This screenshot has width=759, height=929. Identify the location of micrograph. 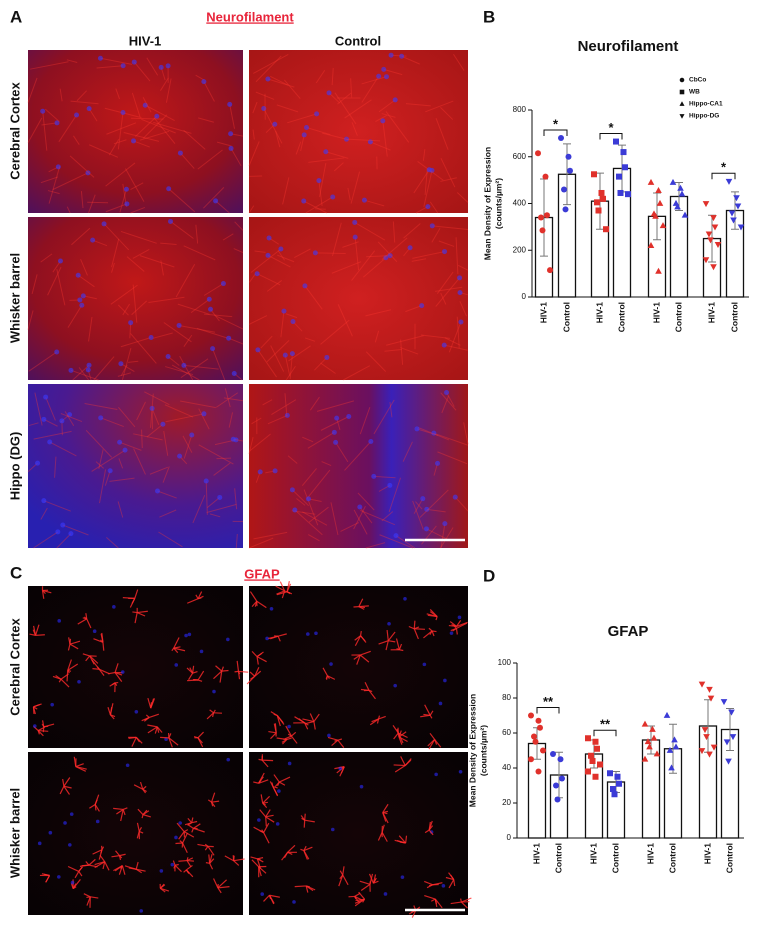
(358, 466).